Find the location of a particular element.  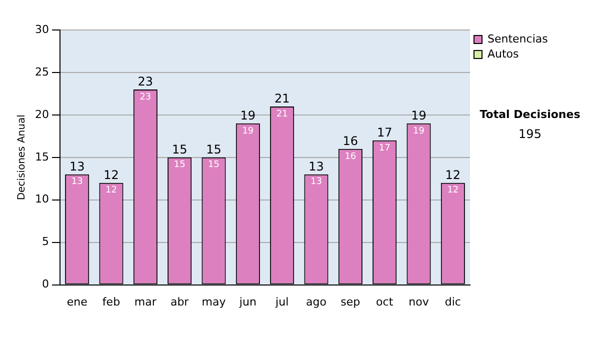

x-tick-label: ene is located at coordinates (77, 301).